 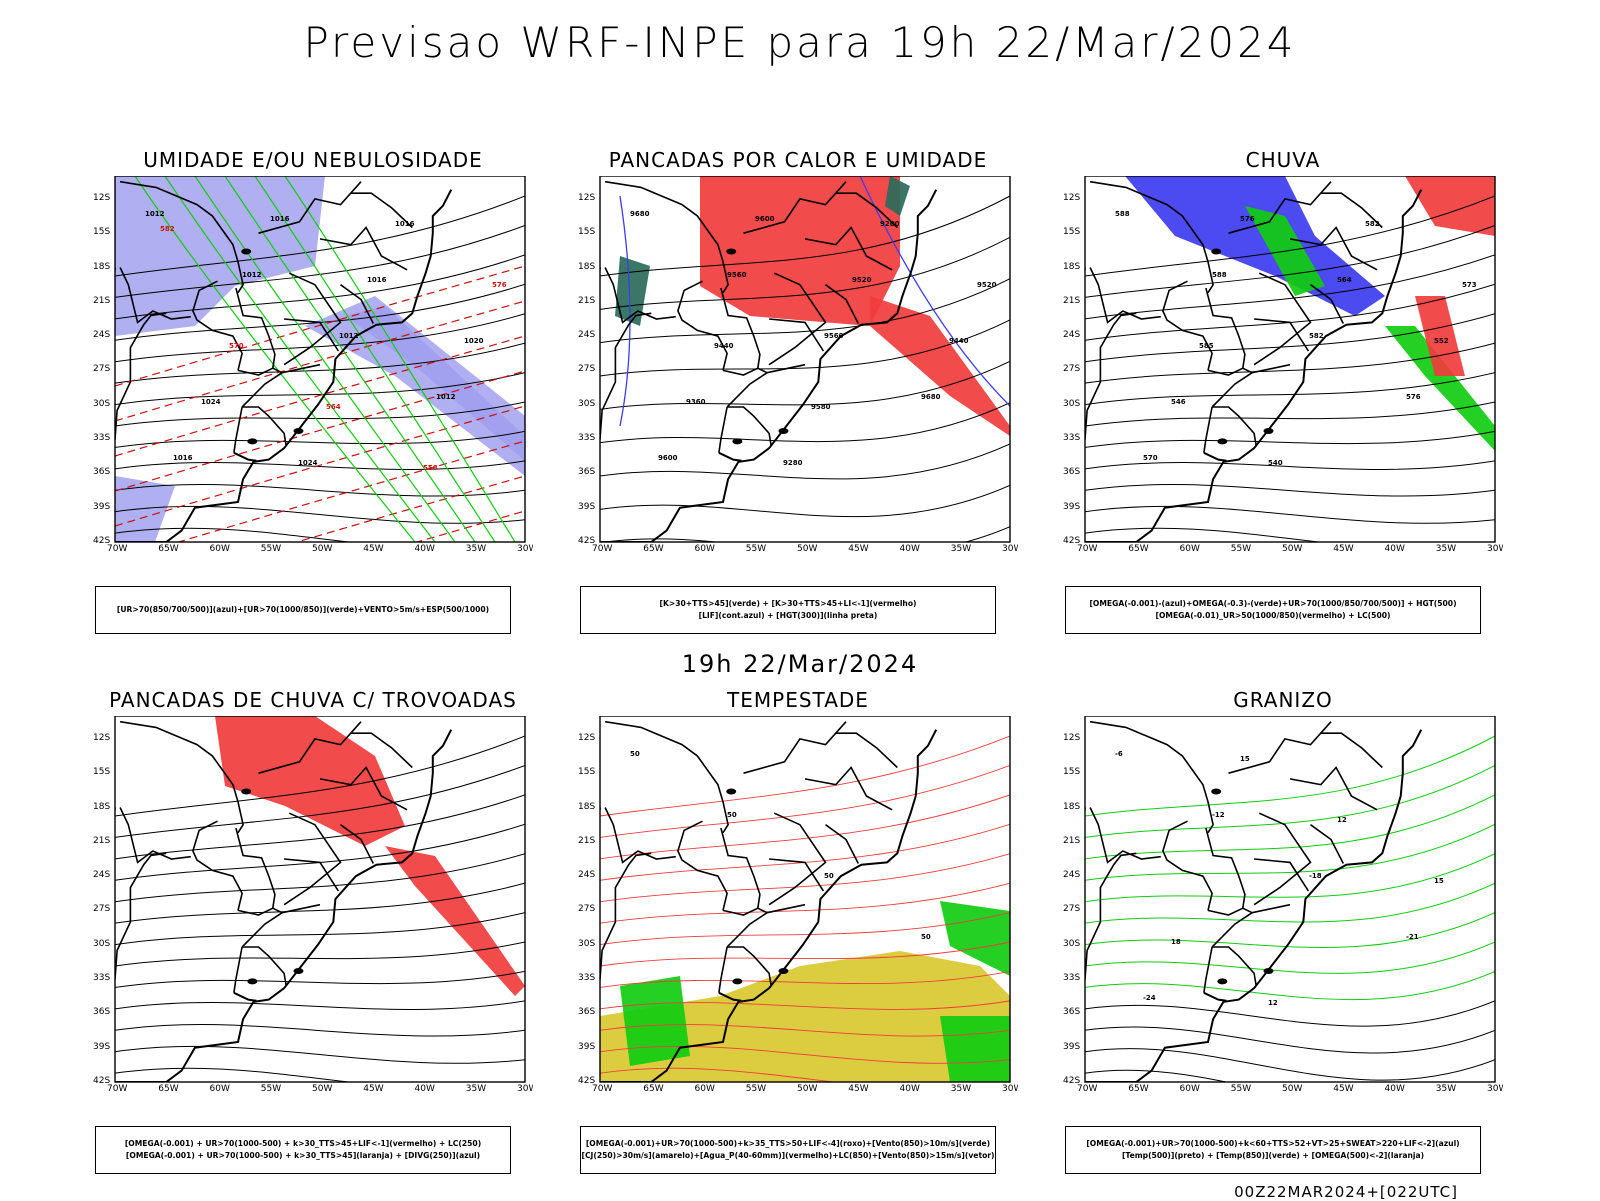 I want to click on panel-title: TEMPESTADE, so click(x=798, y=700).